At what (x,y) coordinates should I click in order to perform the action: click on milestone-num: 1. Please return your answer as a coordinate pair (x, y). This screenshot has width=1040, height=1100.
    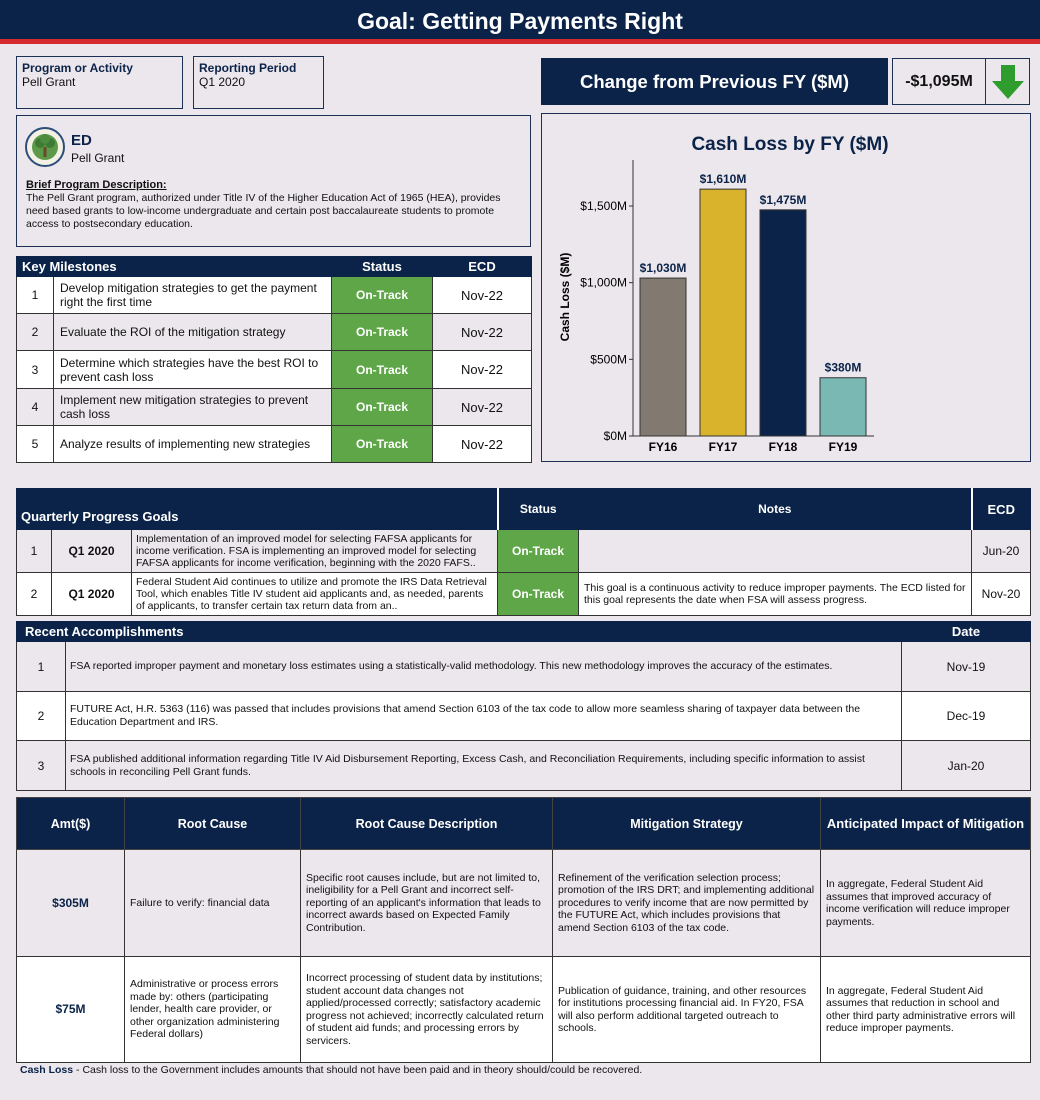
    Looking at the image, I should click on (35, 295).